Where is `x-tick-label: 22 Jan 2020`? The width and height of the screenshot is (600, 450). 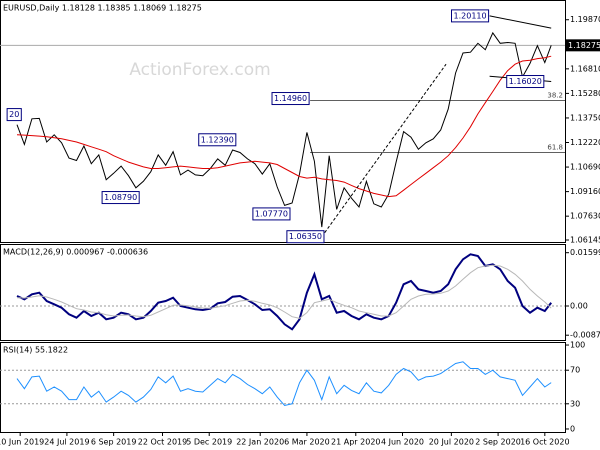 x-tick-label: 22 Jan 2020 is located at coordinates (260, 442).